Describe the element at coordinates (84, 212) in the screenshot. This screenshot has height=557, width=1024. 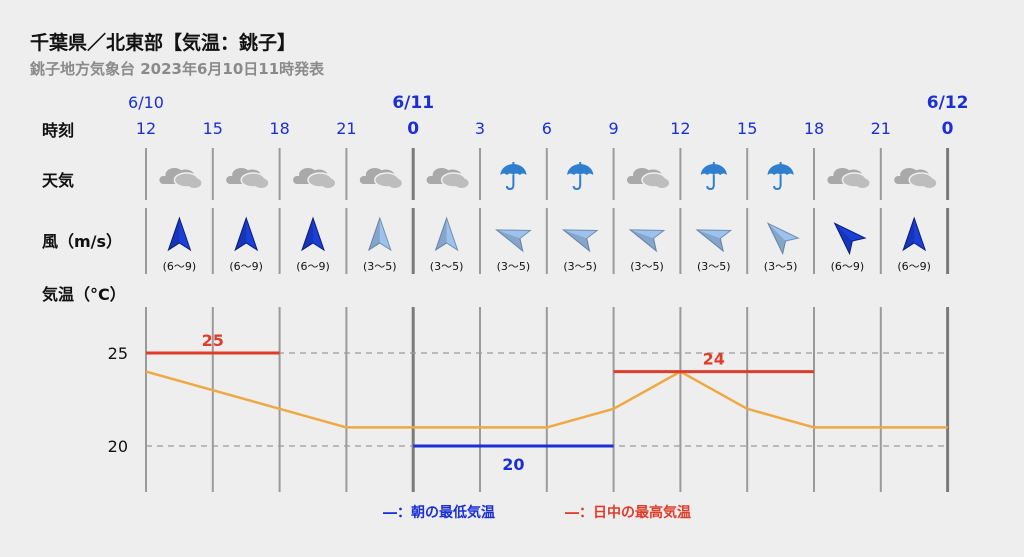
I see `row-labels: 時刻 天気 風（m/s） 気温（°C）` at that location.